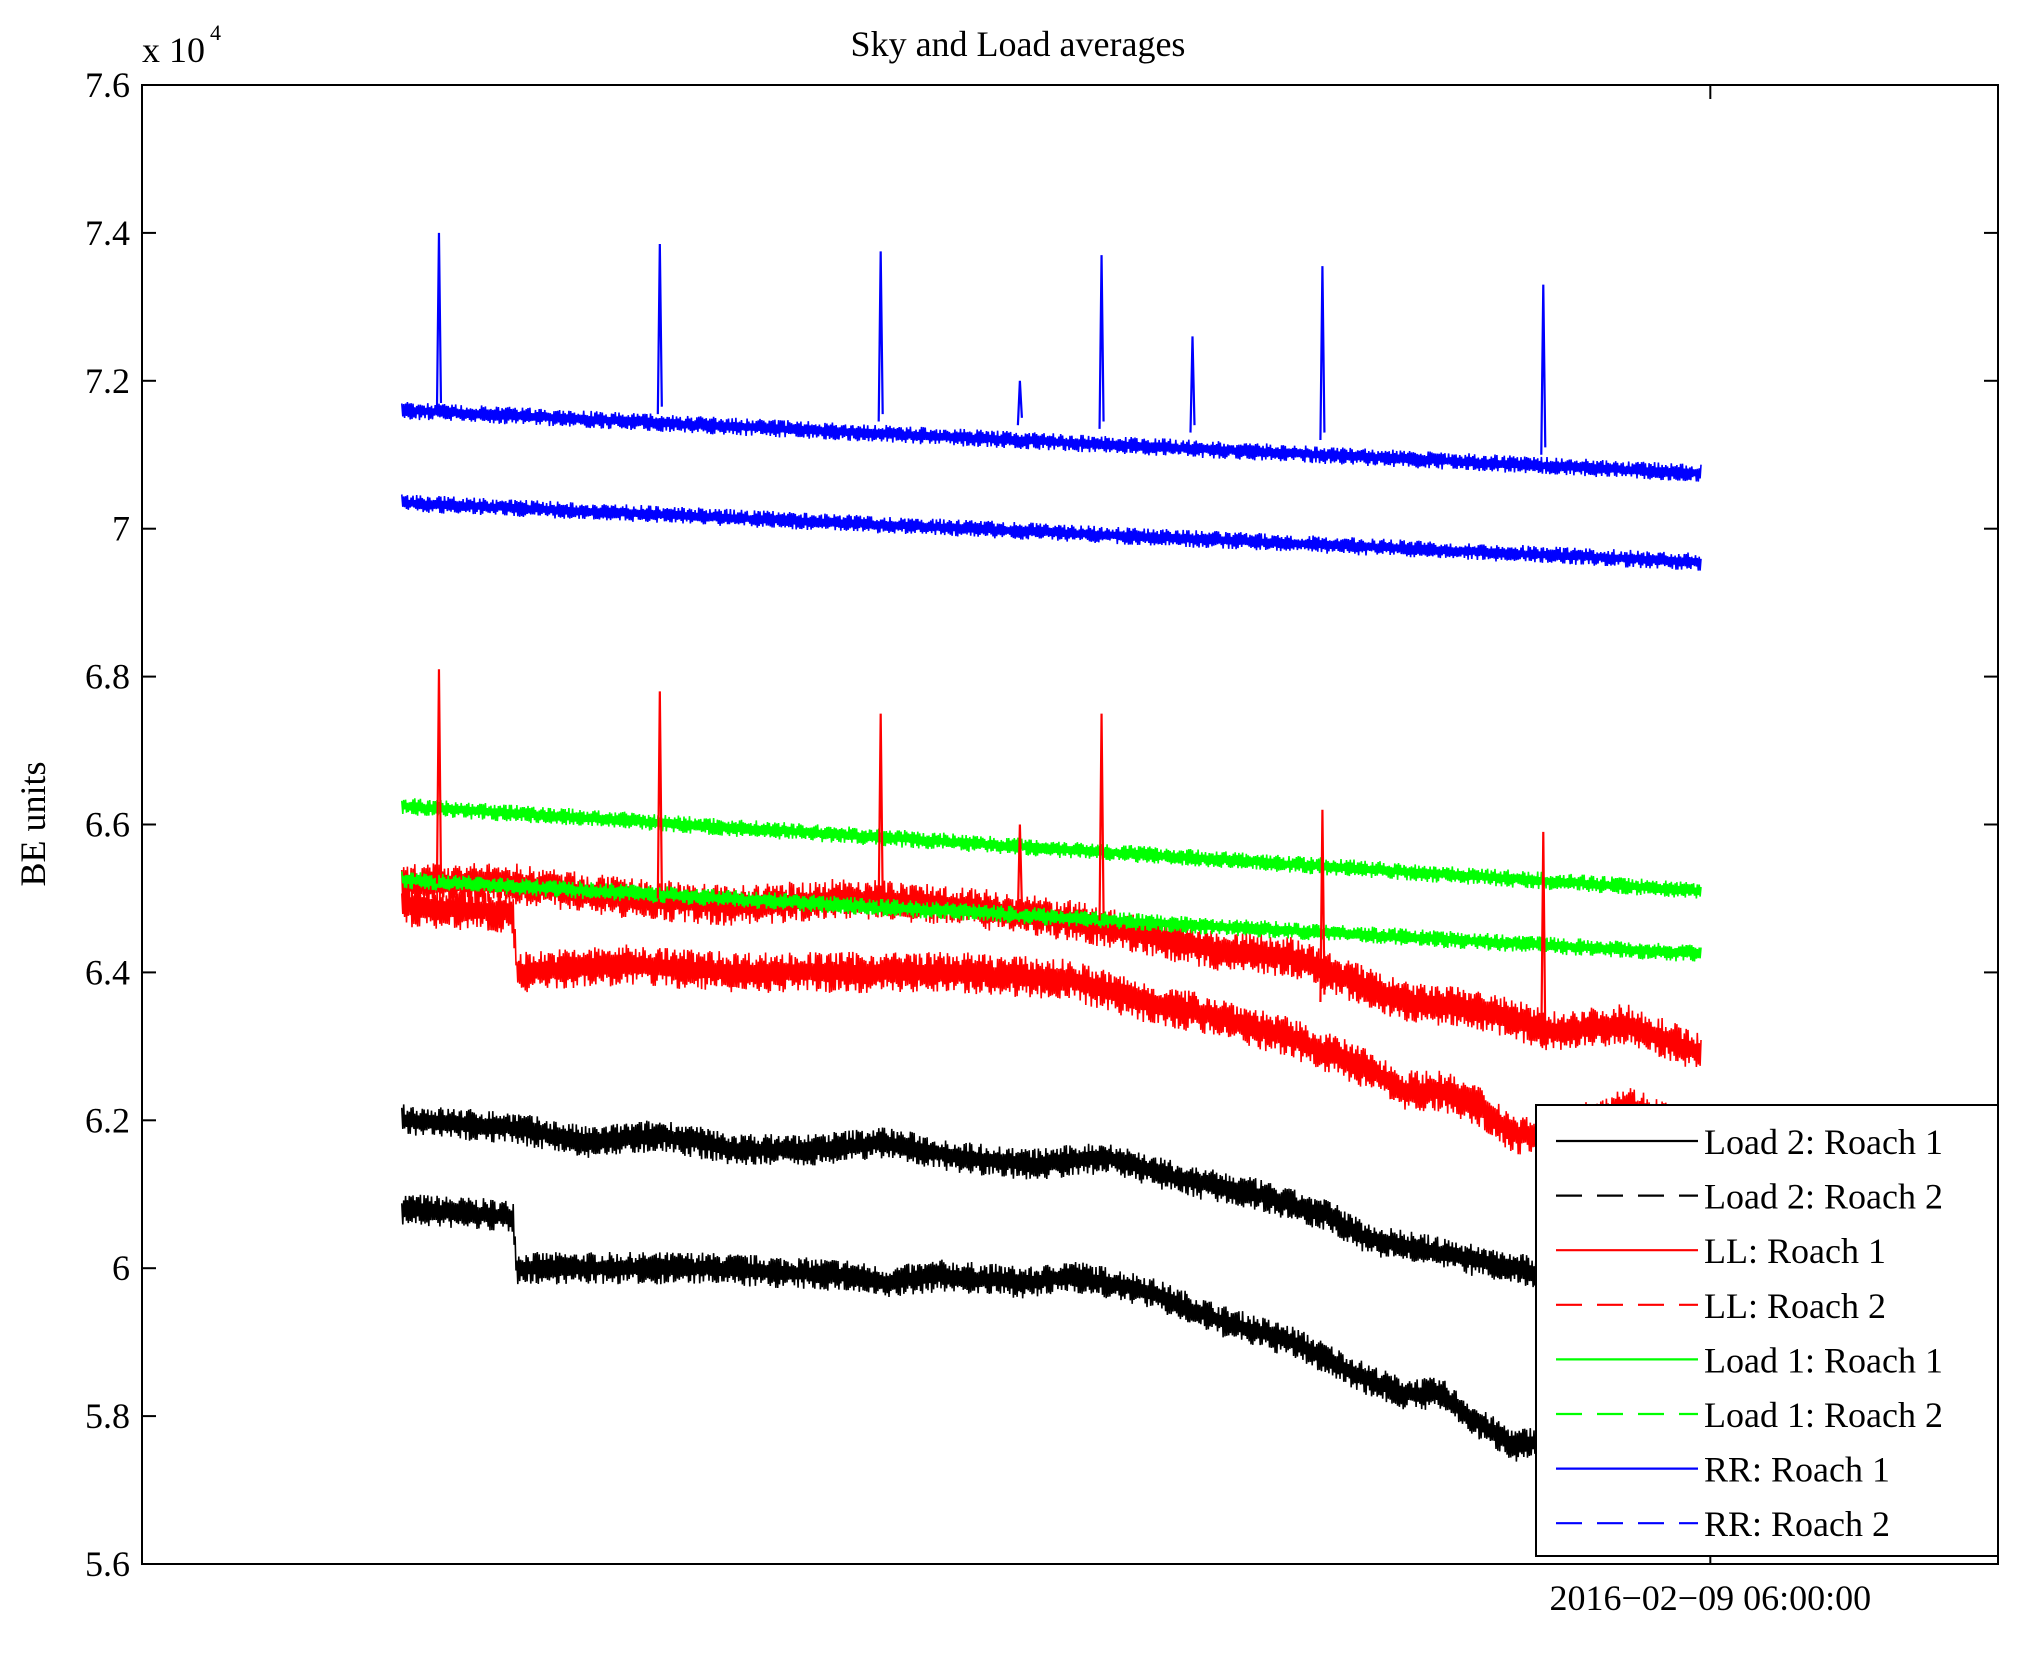  What do you see at coordinates (1797, 1470) in the screenshot?
I see `legend-label-6: RR: Roach 1` at bounding box center [1797, 1470].